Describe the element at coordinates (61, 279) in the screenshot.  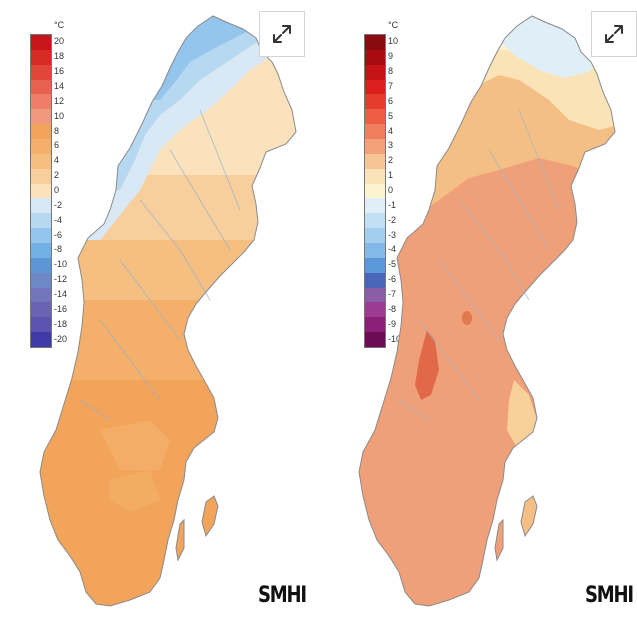
I see `scale-tick-label: -12` at that location.